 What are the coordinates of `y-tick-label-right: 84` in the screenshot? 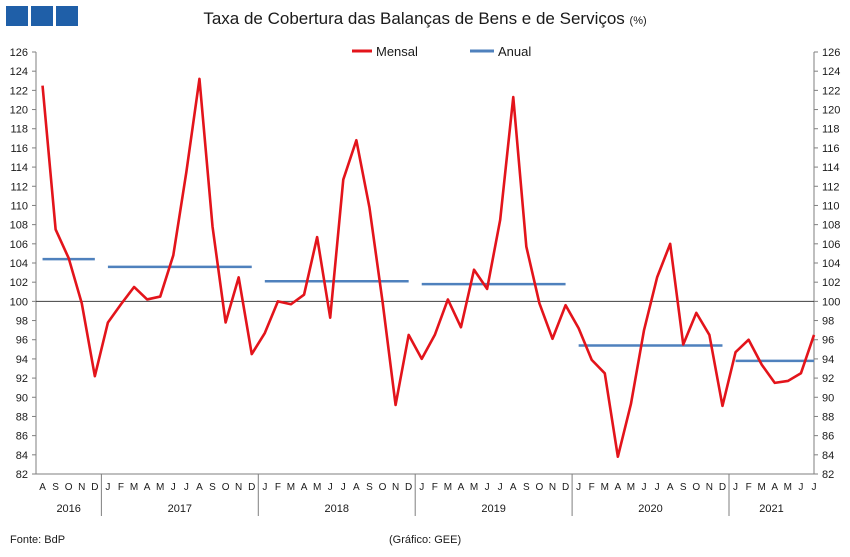 It's located at (828, 456).